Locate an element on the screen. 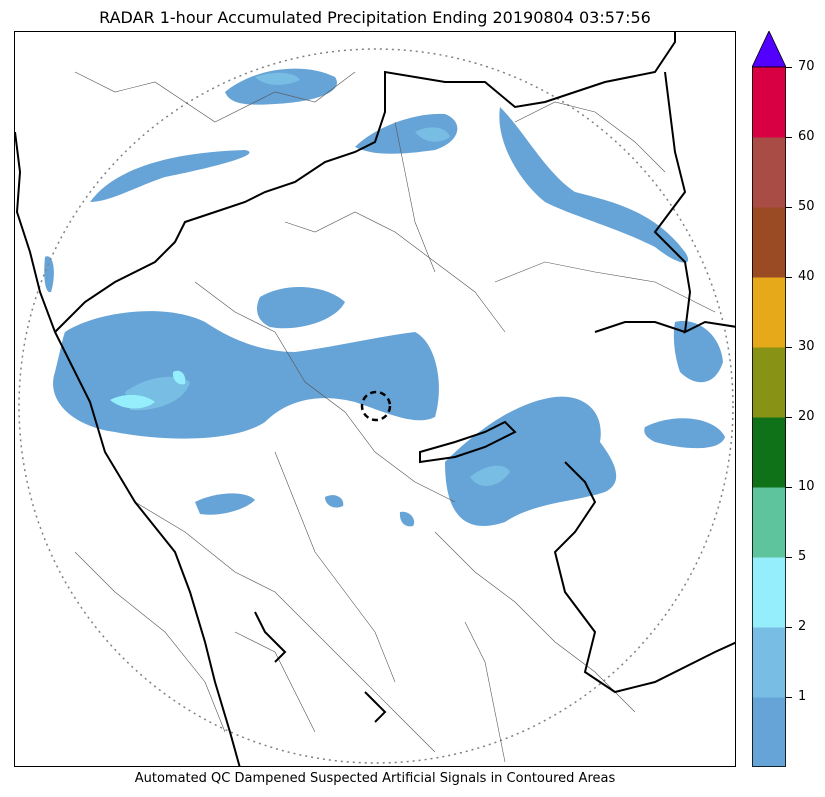 The height and width of the screenshot is (797, 825). radar-site-marker is located at coordinates (376, 406).